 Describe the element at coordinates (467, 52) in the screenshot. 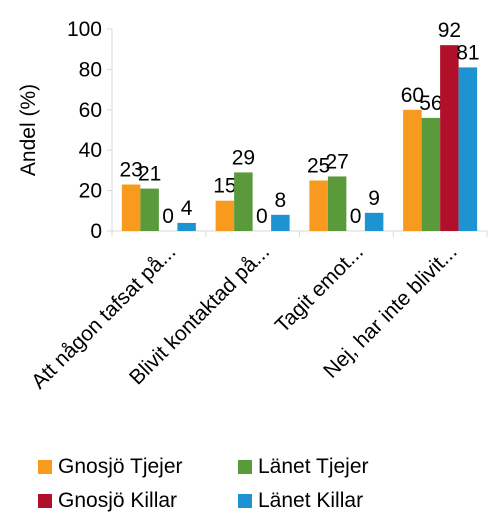

I see `data-label: 81` at that location.